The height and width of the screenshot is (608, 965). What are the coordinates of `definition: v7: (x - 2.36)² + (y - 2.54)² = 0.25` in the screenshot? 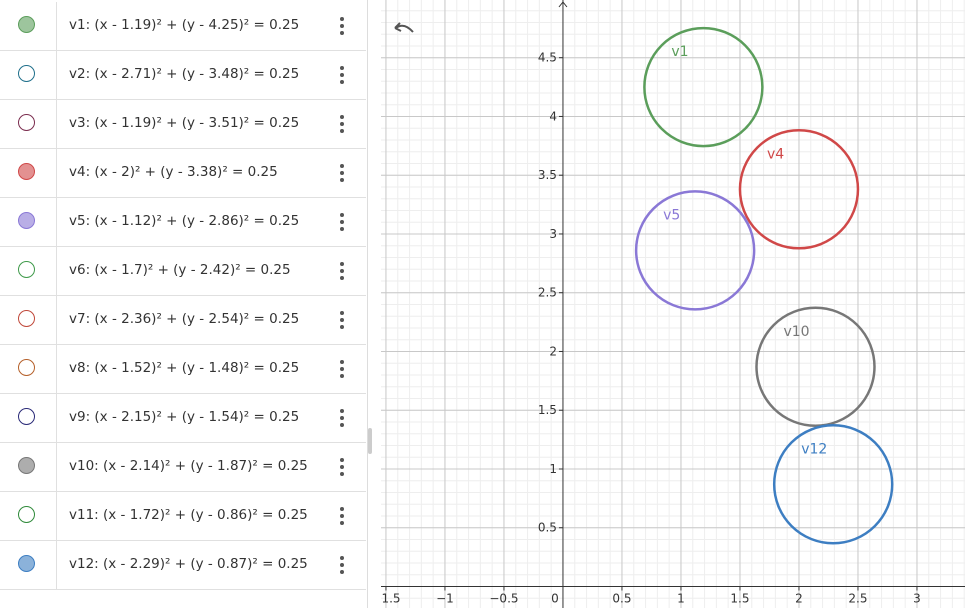 It's located at (184, 319).